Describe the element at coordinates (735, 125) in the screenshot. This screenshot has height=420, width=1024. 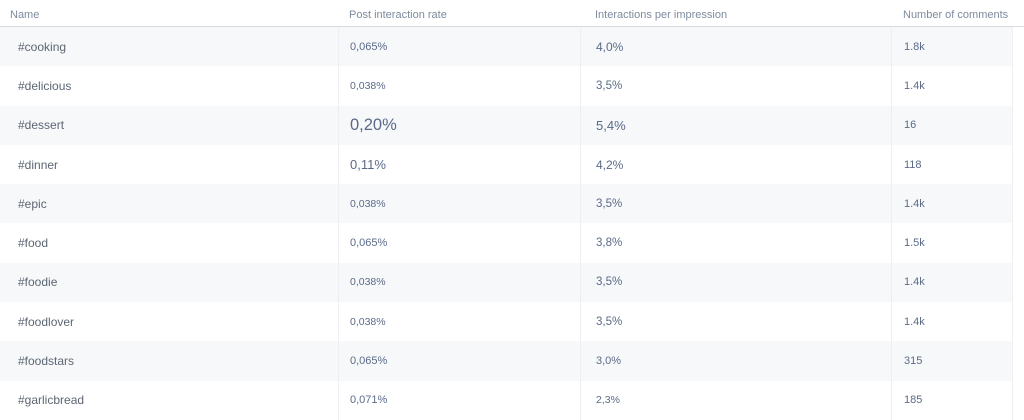
I see `cell-interactions-per-impression: 5,4%` at that location.